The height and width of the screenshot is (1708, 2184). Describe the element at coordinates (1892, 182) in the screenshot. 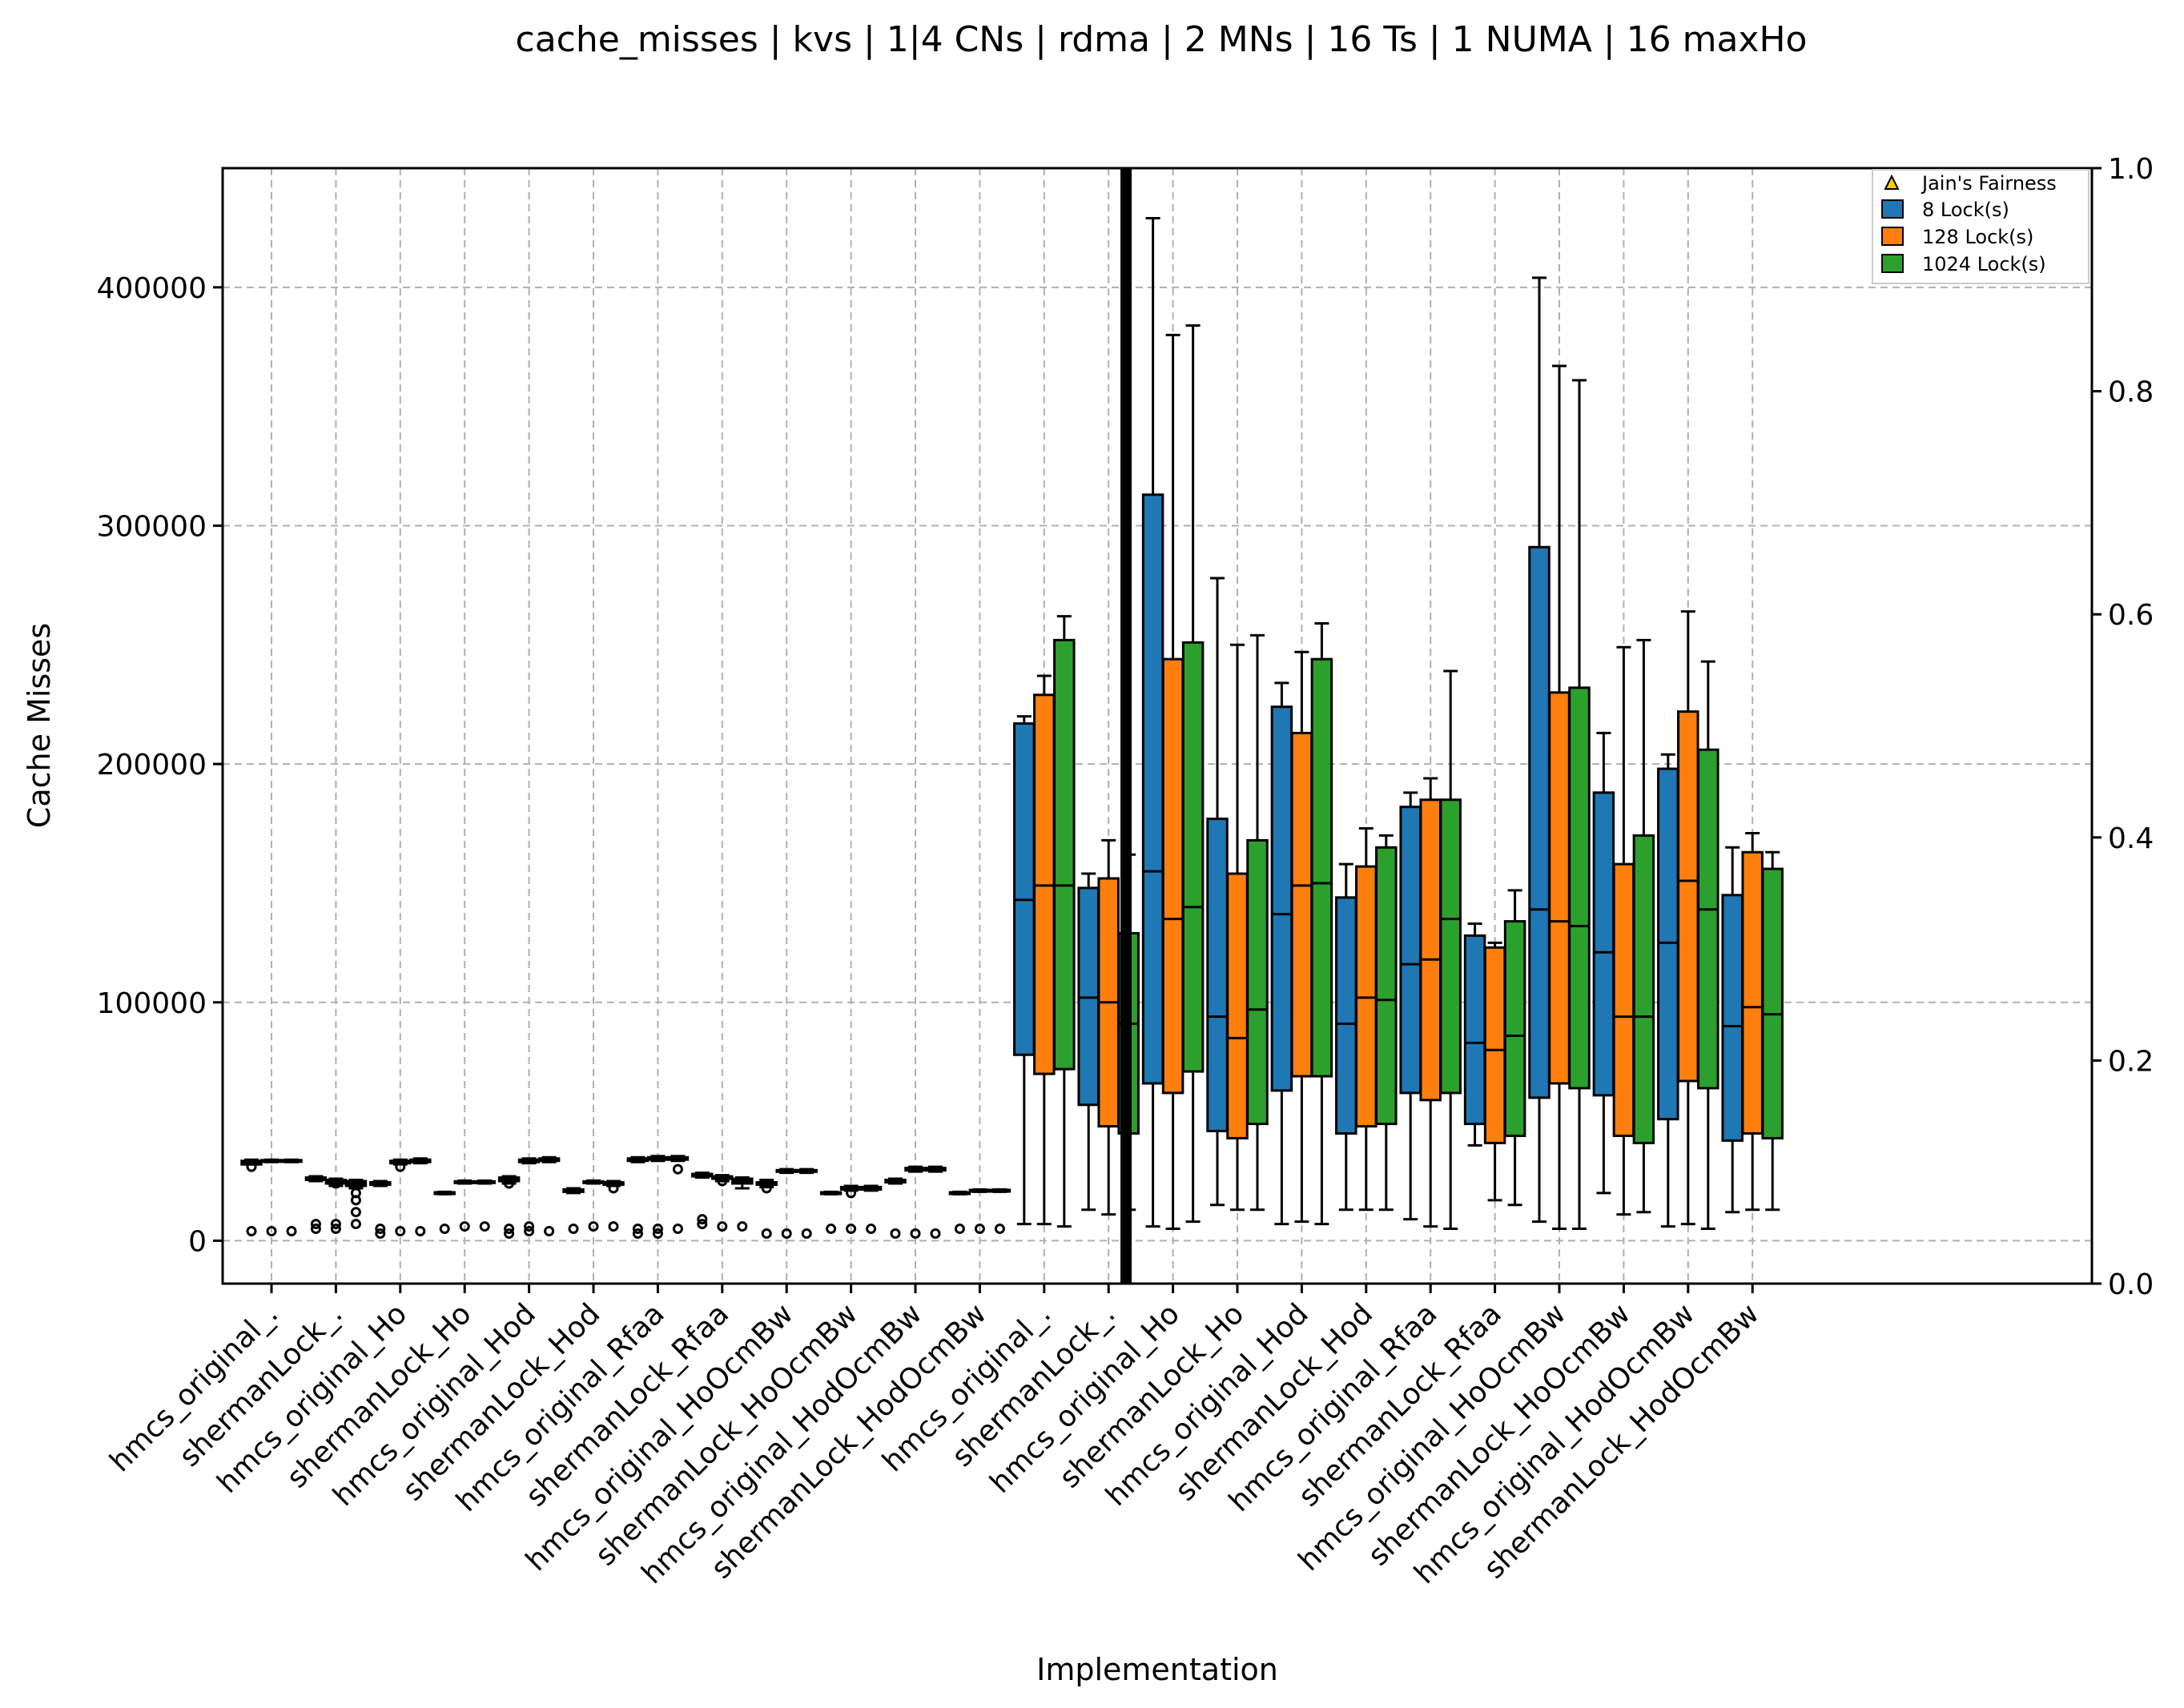

I see `legend-marker-fairness` at that location.